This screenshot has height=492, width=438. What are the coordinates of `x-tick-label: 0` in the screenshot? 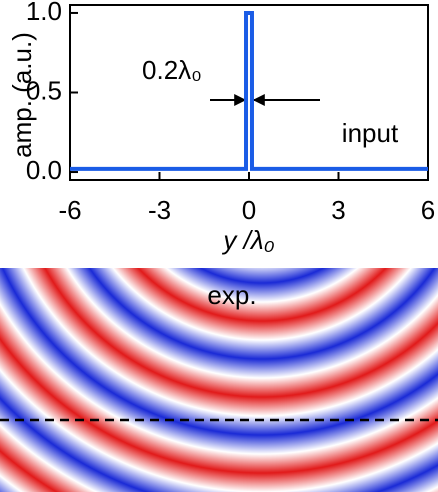 It's located at (249, 210).